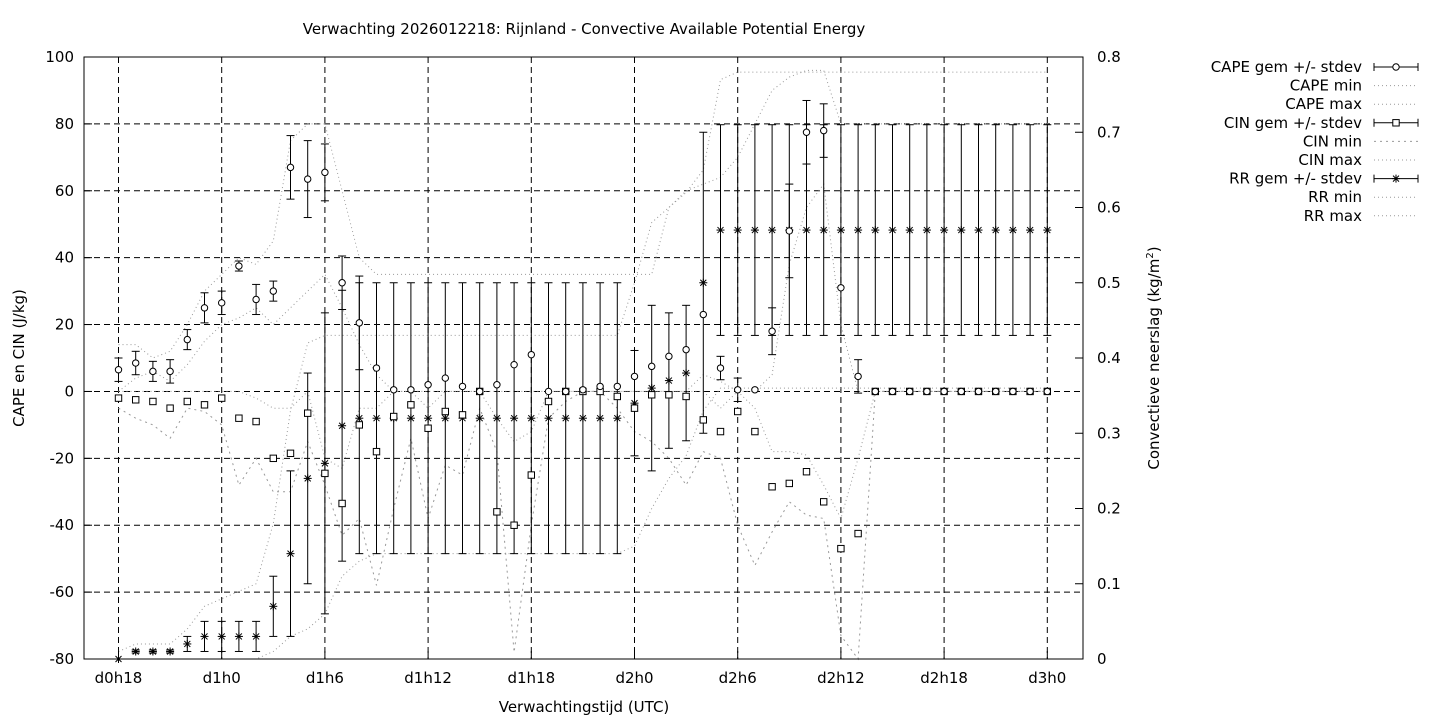 This screenshot has width=1440, height=725. Describe the element at coordinates (1109, 433) in the screenshot. I see `y-tick-label-right: 0.3` at that location.